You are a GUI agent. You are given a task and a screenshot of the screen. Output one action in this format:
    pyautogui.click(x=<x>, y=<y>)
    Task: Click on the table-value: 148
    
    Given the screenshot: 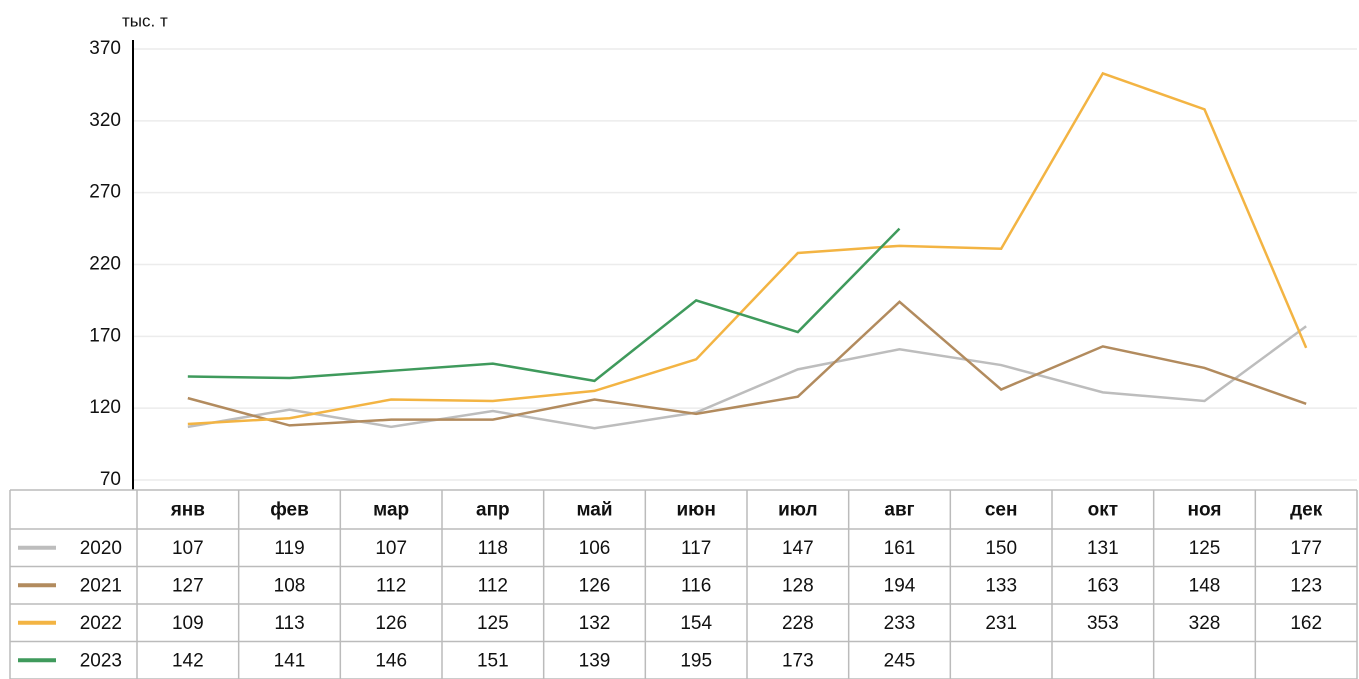 What is the action you would take?
    pyautogui.click(x=1205, y=585)
    